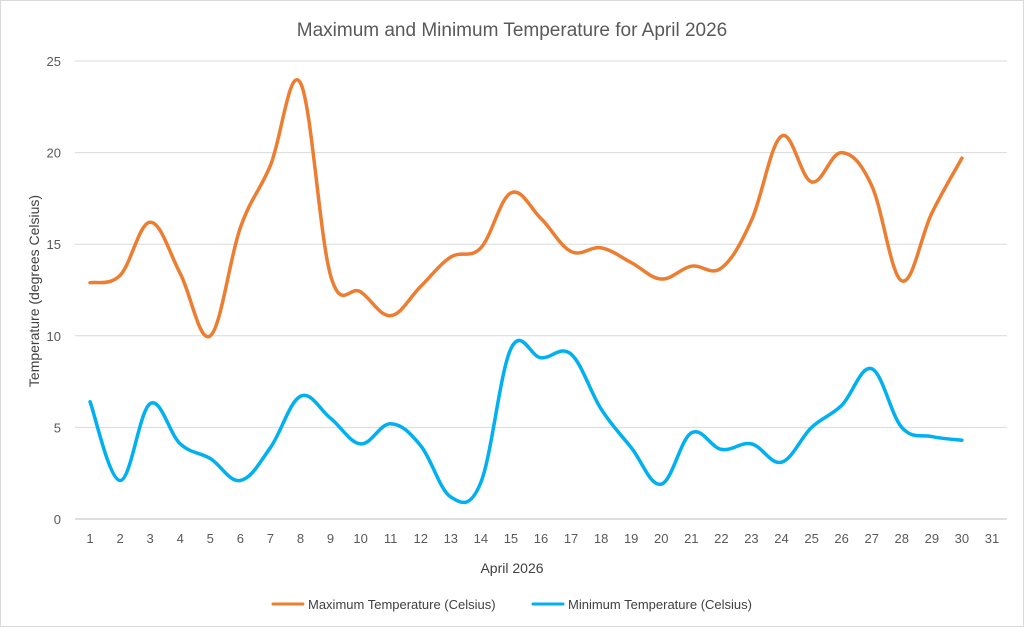 The width and height of the screenshot is (1024, 627). I want to click on x-tick-label: 15, so click(511, 538).